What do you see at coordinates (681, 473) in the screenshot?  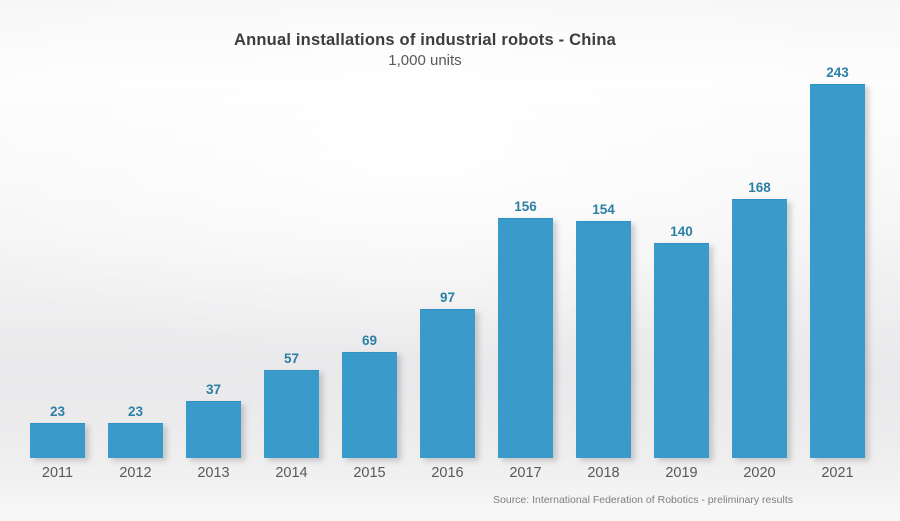 I see `x-axis-tick-label: 2019` at bounding box center [681, 473].